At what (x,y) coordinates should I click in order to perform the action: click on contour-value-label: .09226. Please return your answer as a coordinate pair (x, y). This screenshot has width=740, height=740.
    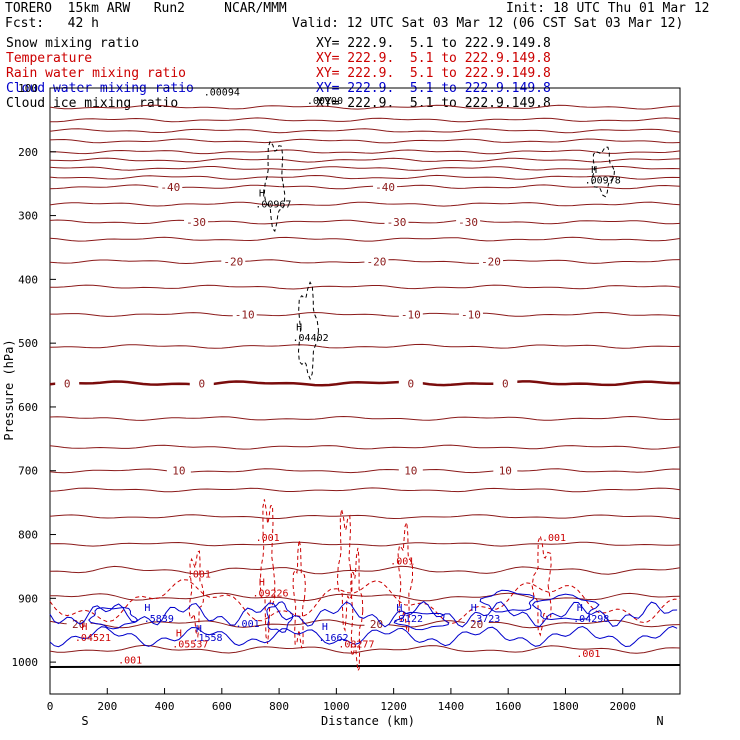
    Looking at the image, I should click on (270, 593).